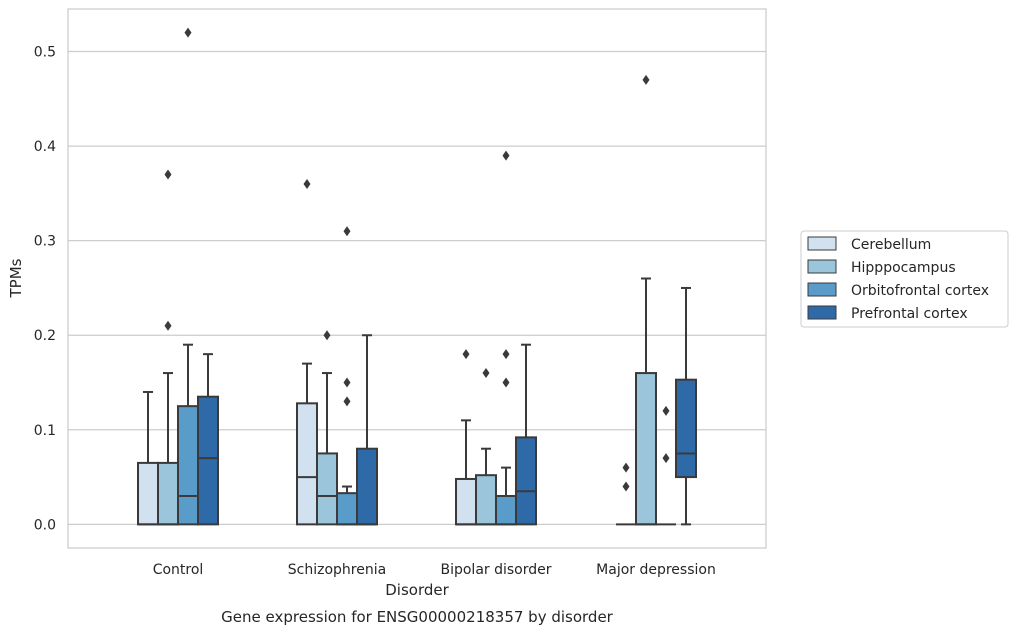 This screenshot has width=1018, height=634. Describe the element at coordinates (45, 431) in the screenshot. I see `y-tick-label: 0.1` at that location.